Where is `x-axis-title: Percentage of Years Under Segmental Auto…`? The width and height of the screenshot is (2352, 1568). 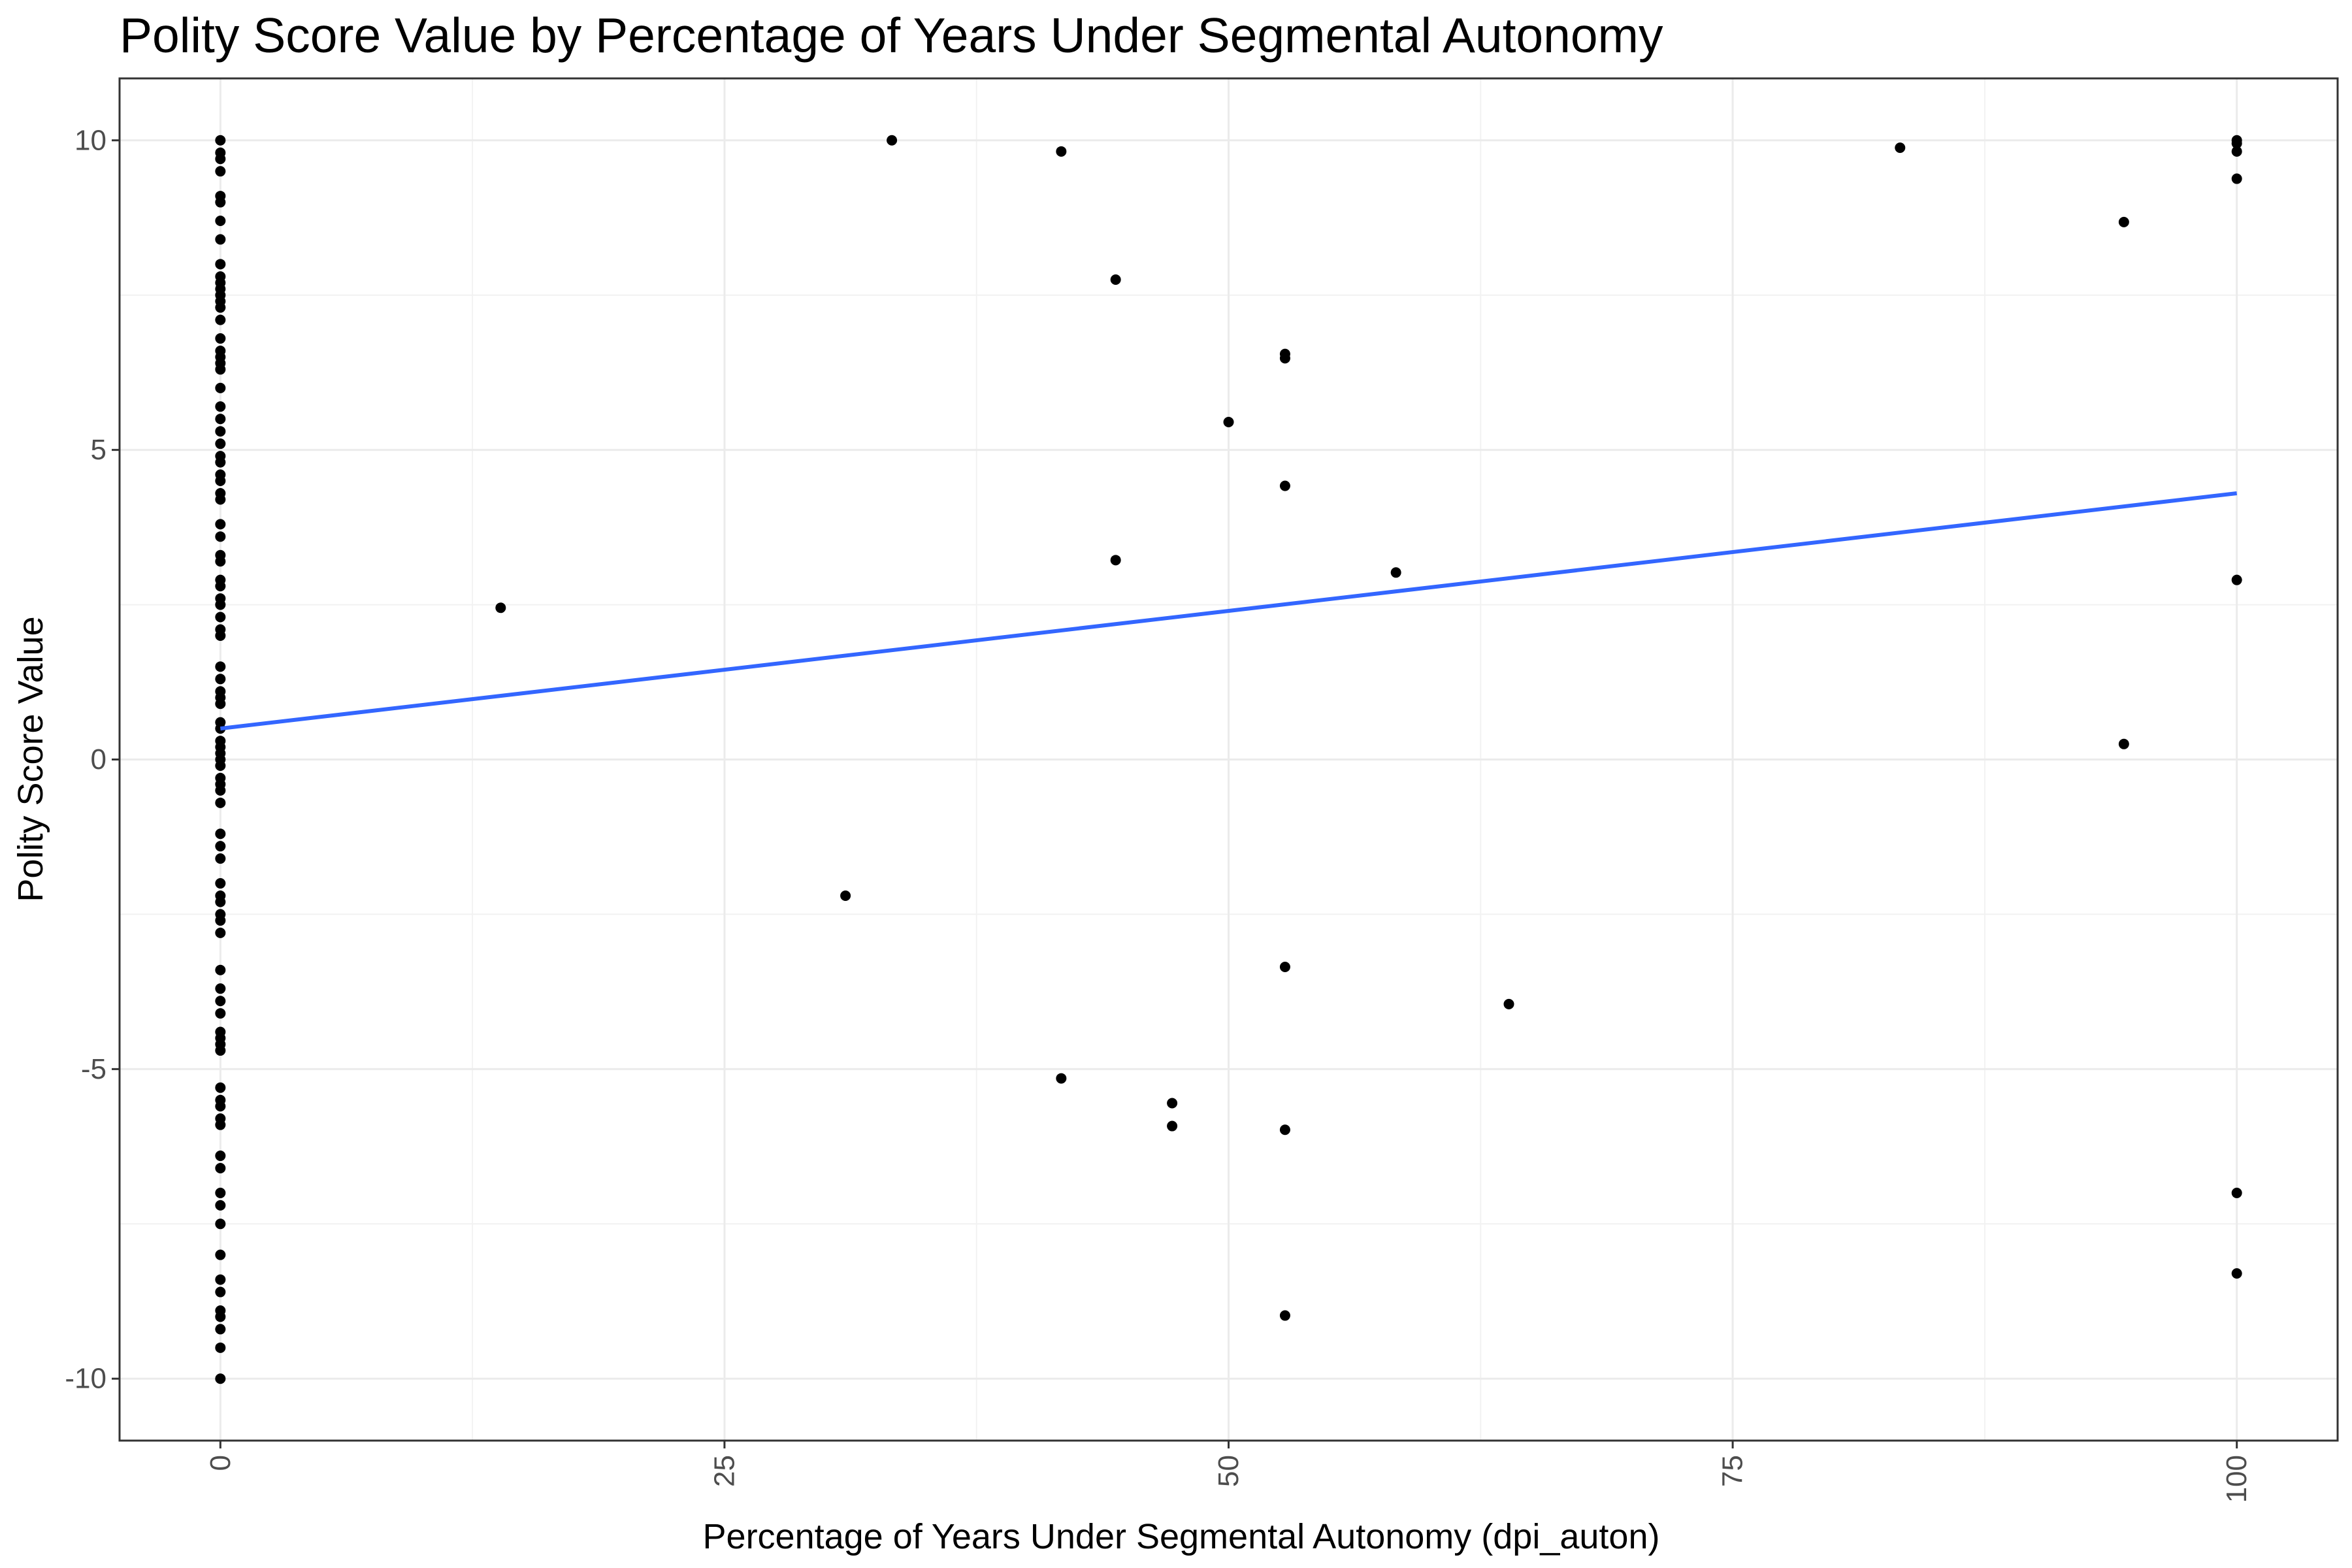
x-axis-title: Percentage of Years Under Segmental Auto… is located at coordinates (1181, 1536).